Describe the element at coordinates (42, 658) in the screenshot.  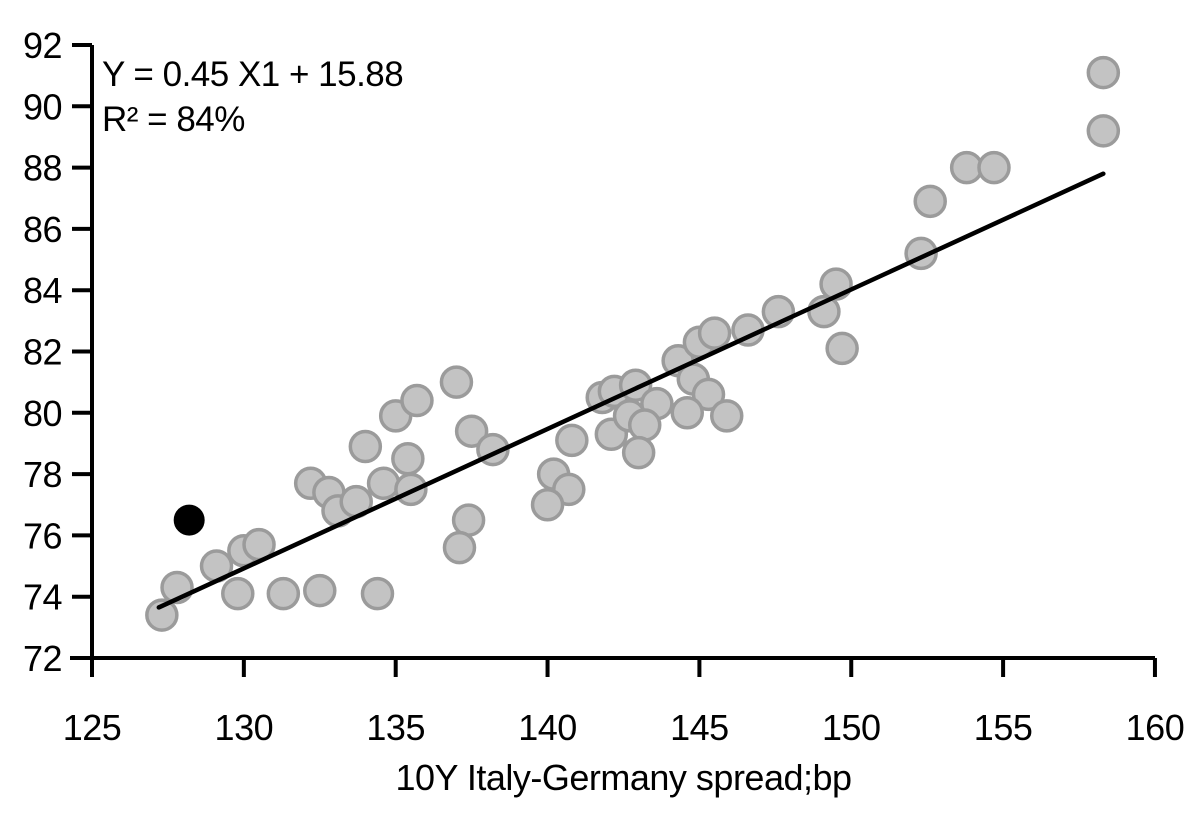
I see `y-tick-label: 72` at that location.